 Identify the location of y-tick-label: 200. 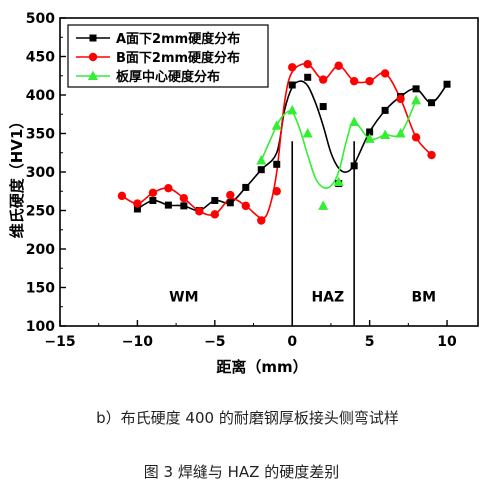
(40, 250).